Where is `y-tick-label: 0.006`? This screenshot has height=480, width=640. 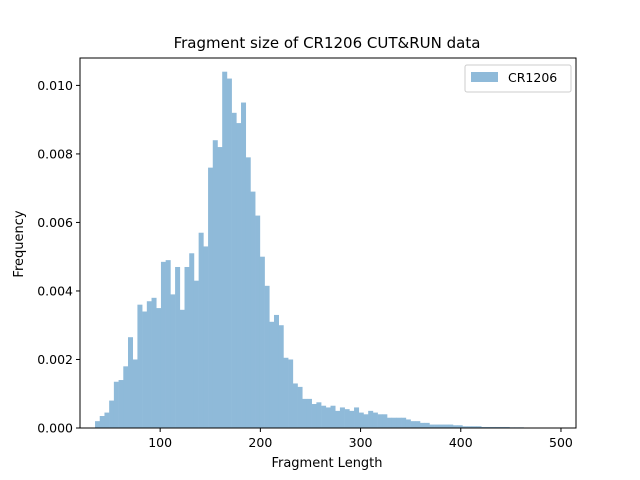
y-tick-label: 0.006 is located at coordinates (55, 222).